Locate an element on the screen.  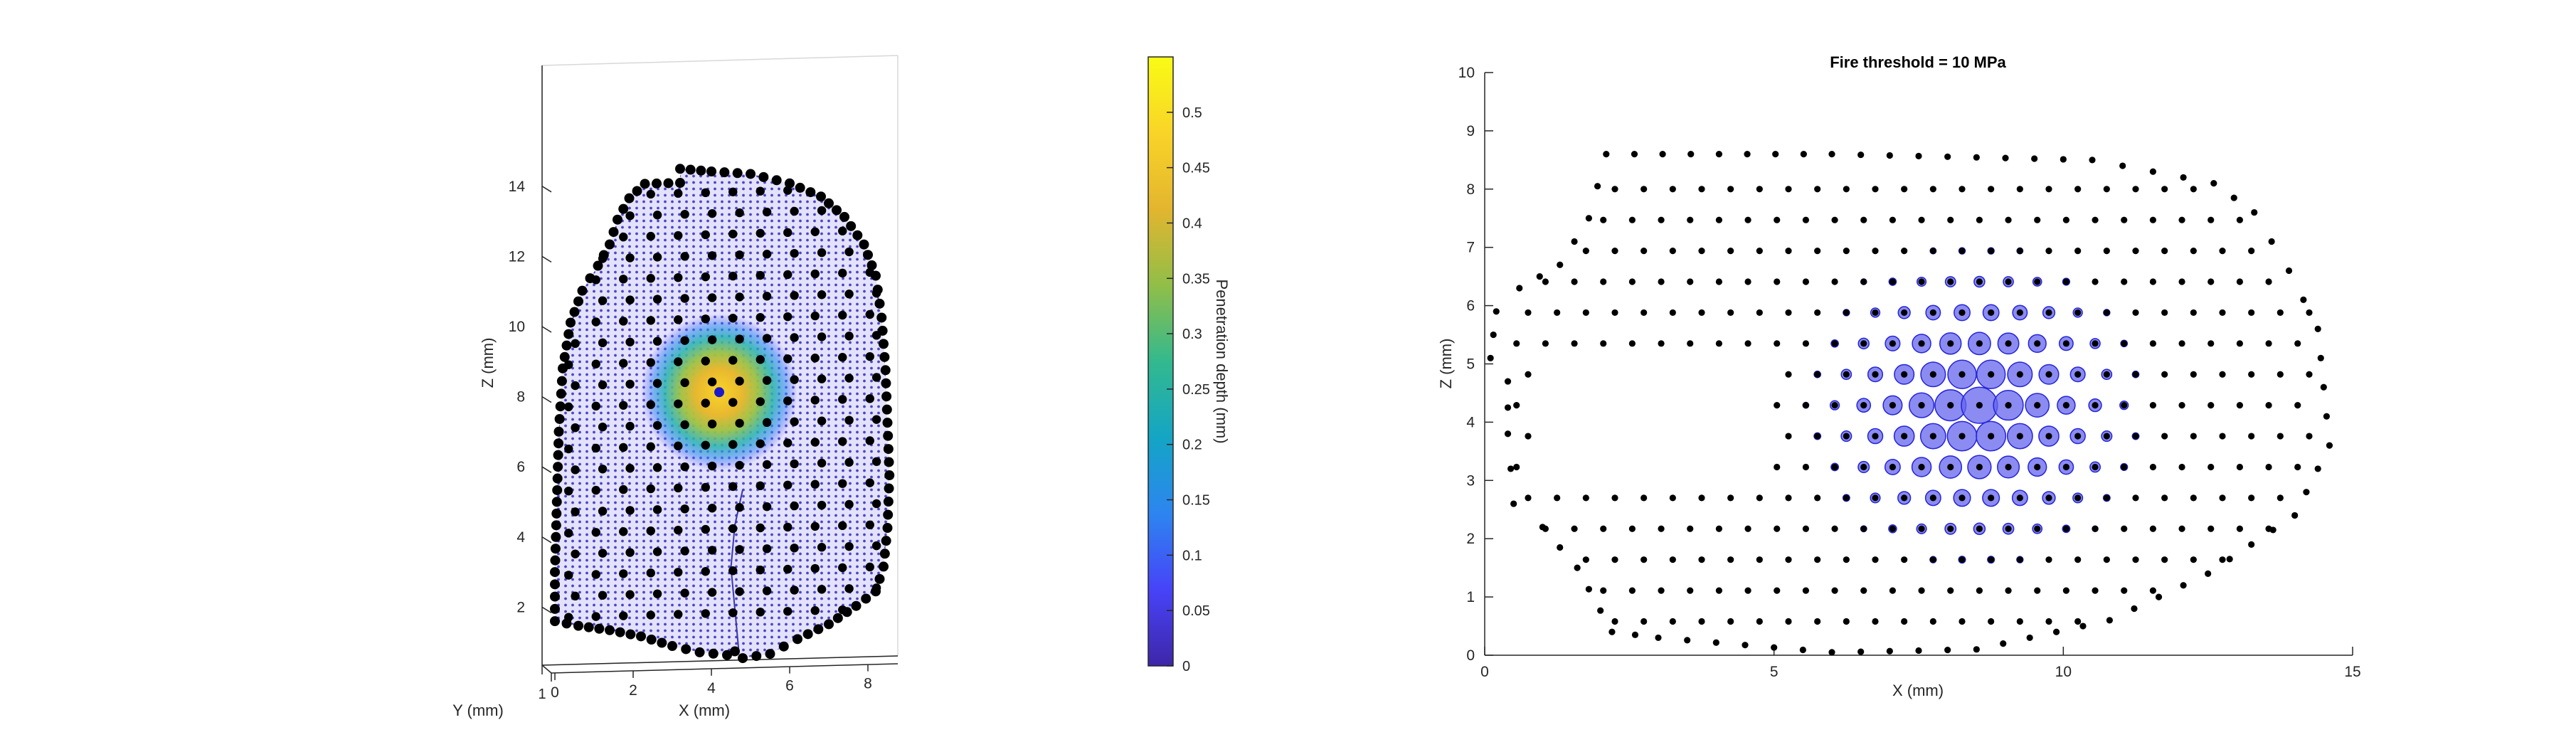
left-y-axis is located at coordinates (720, 672).